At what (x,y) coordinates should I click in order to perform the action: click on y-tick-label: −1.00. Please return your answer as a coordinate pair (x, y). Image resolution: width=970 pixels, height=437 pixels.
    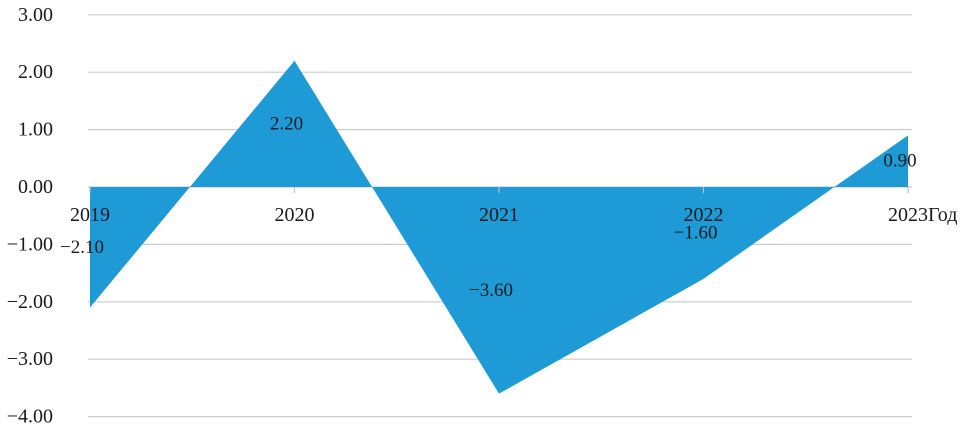
    Looking at the image, I should click on (30, 244).